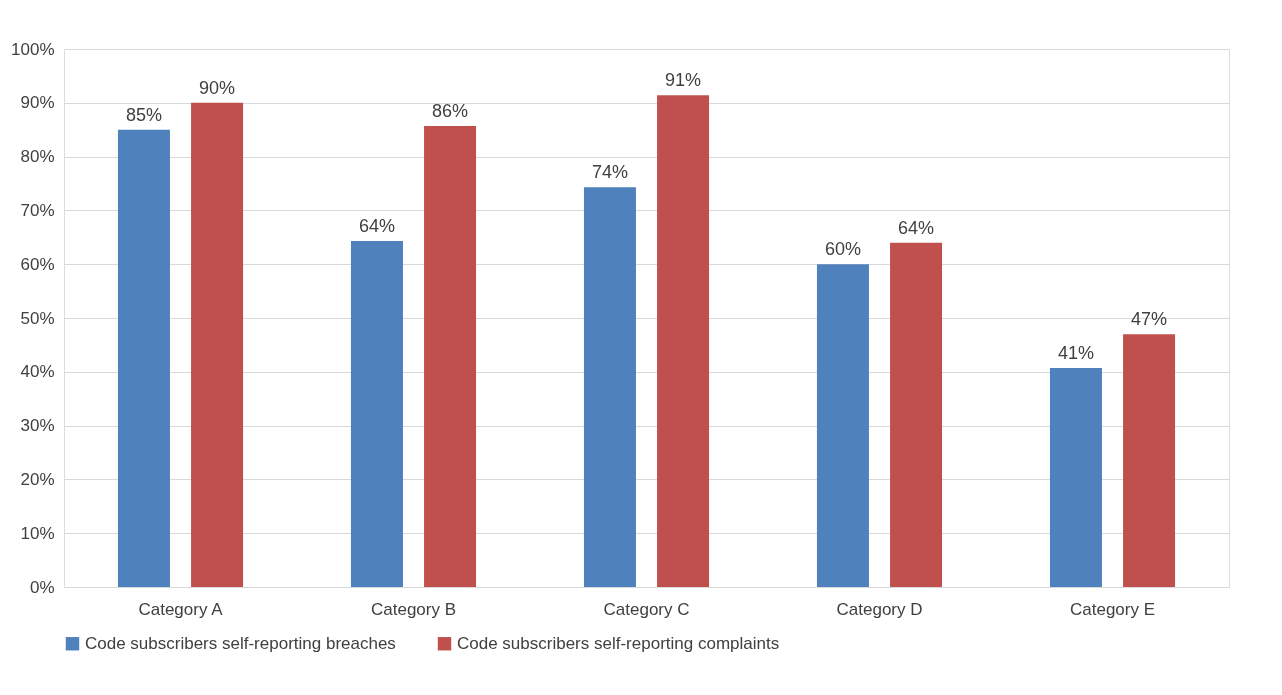 The height and width of the screenshot is (695, 1282). I want to click on legend-label: Code subscribers self-reporting complaints, so click(618, 643).